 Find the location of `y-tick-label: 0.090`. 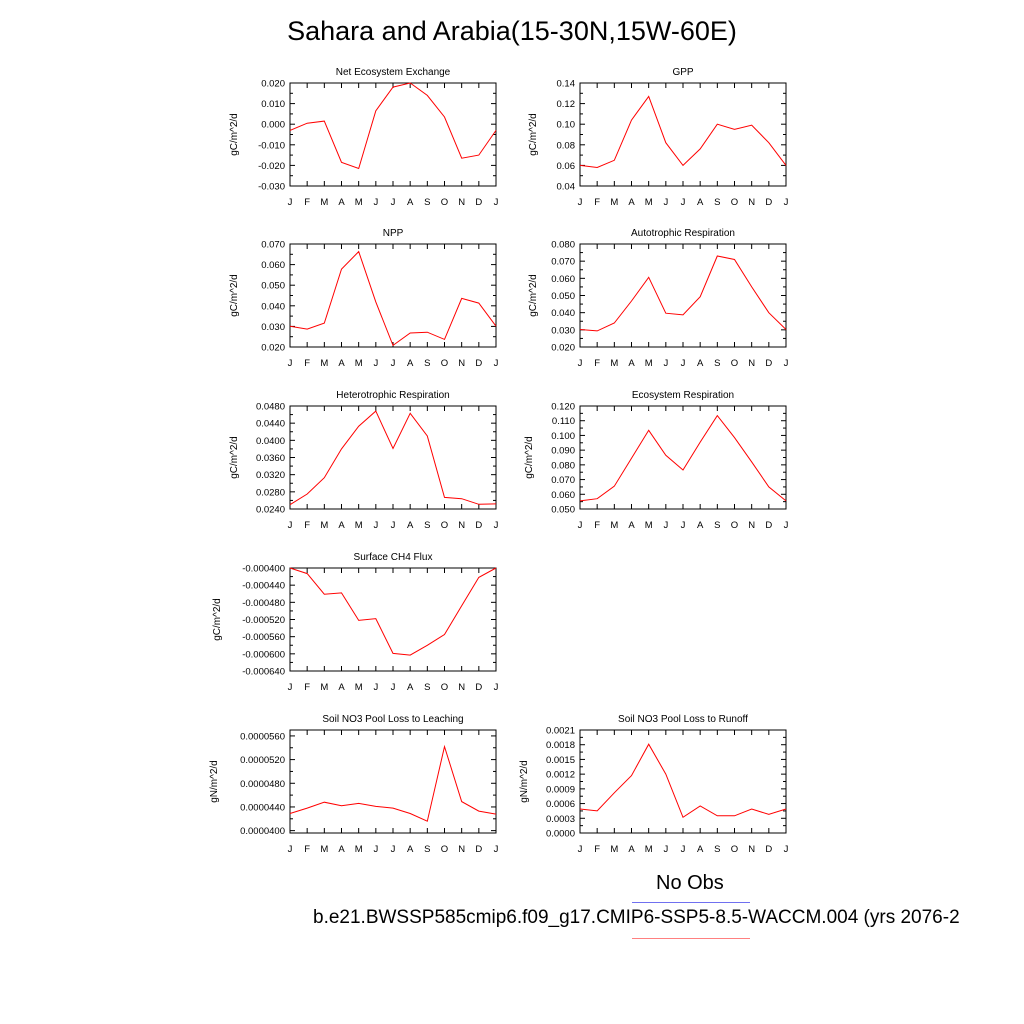

y-tick-label: 0.090 is located at coordinates (563, 451).